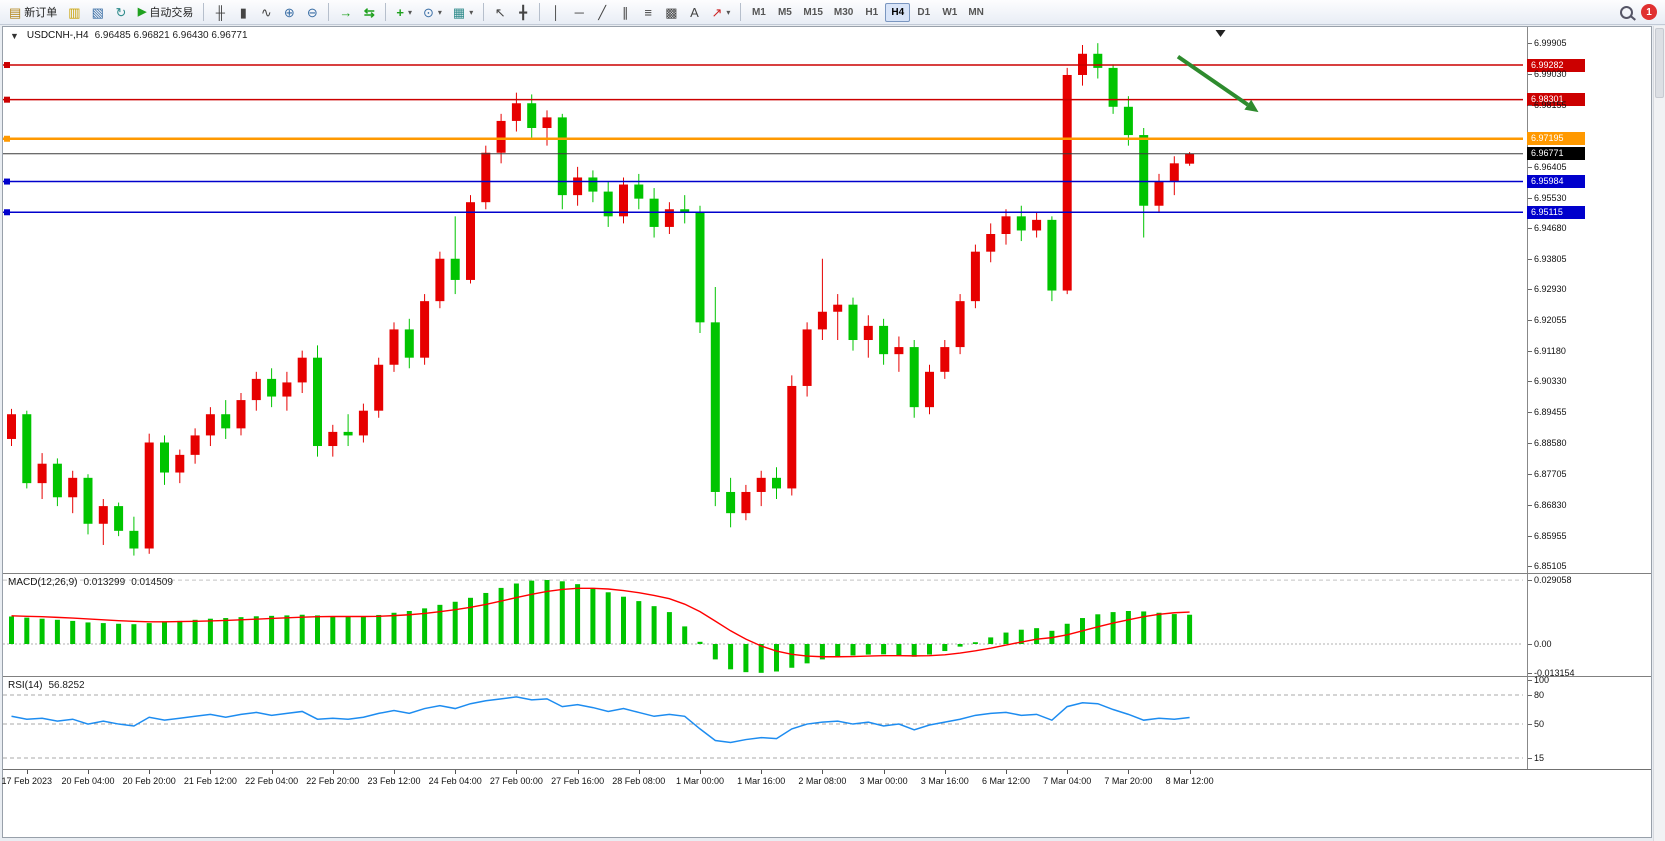  Describe the element at coordinates (843, 12) in the screenshot. I see `timeframe-m30-button: M30` at that location.